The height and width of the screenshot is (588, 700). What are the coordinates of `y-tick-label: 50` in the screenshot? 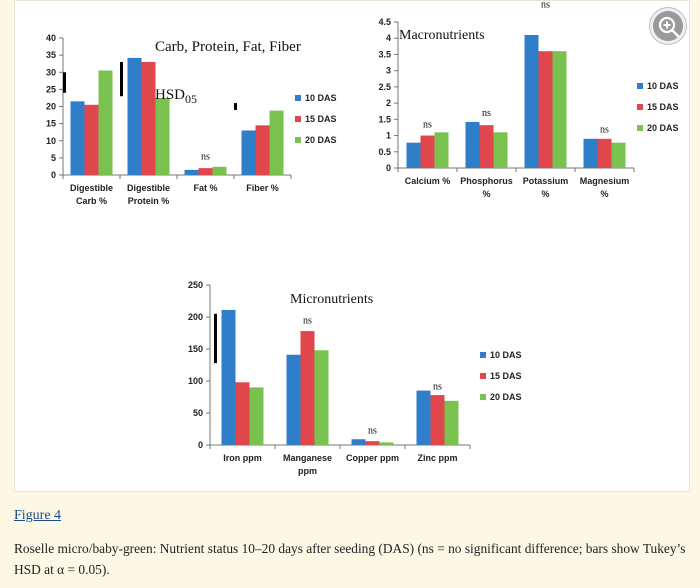 It's located at (198, 413).